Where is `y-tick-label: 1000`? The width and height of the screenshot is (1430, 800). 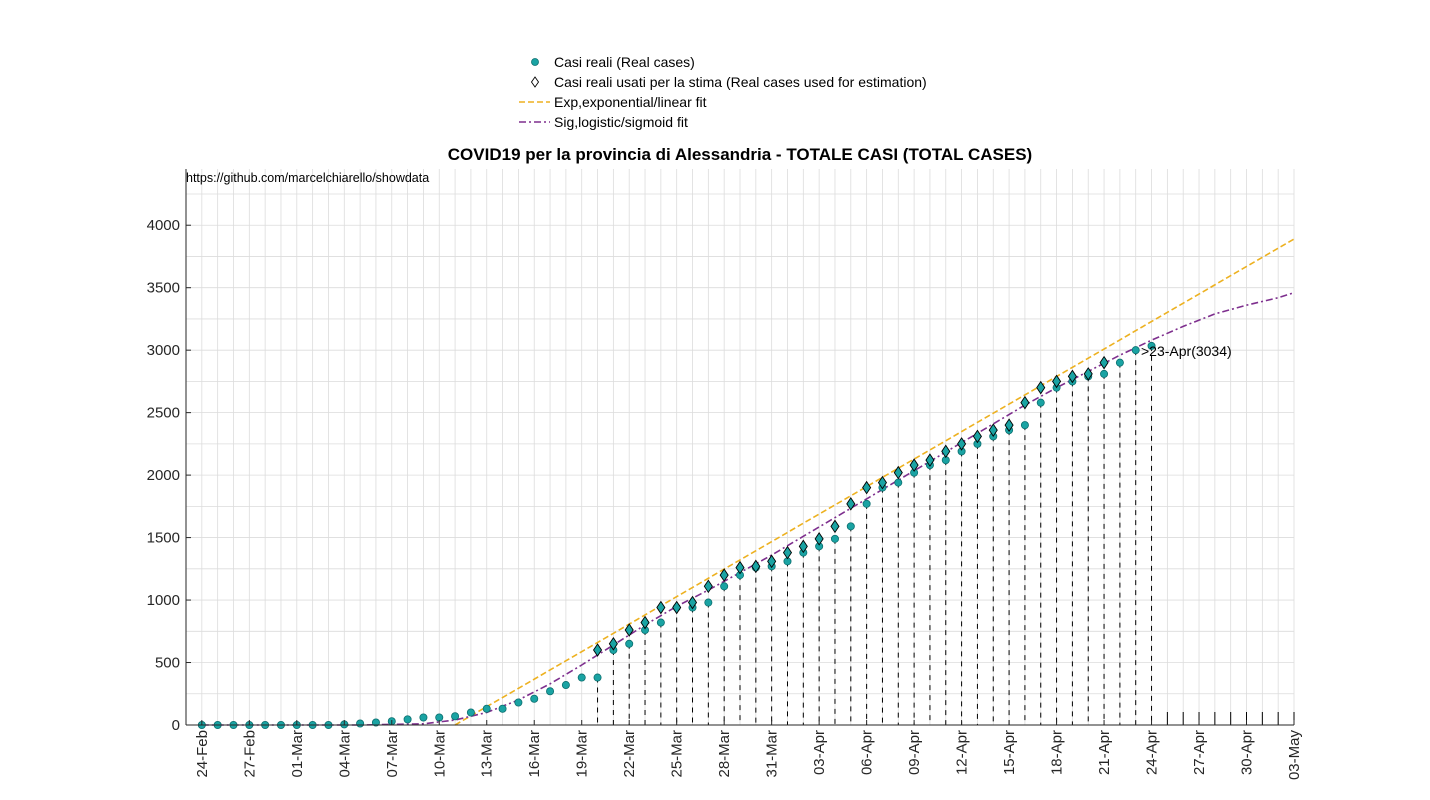
y-tick-label: 1000 is located at coordinates (163, 600).